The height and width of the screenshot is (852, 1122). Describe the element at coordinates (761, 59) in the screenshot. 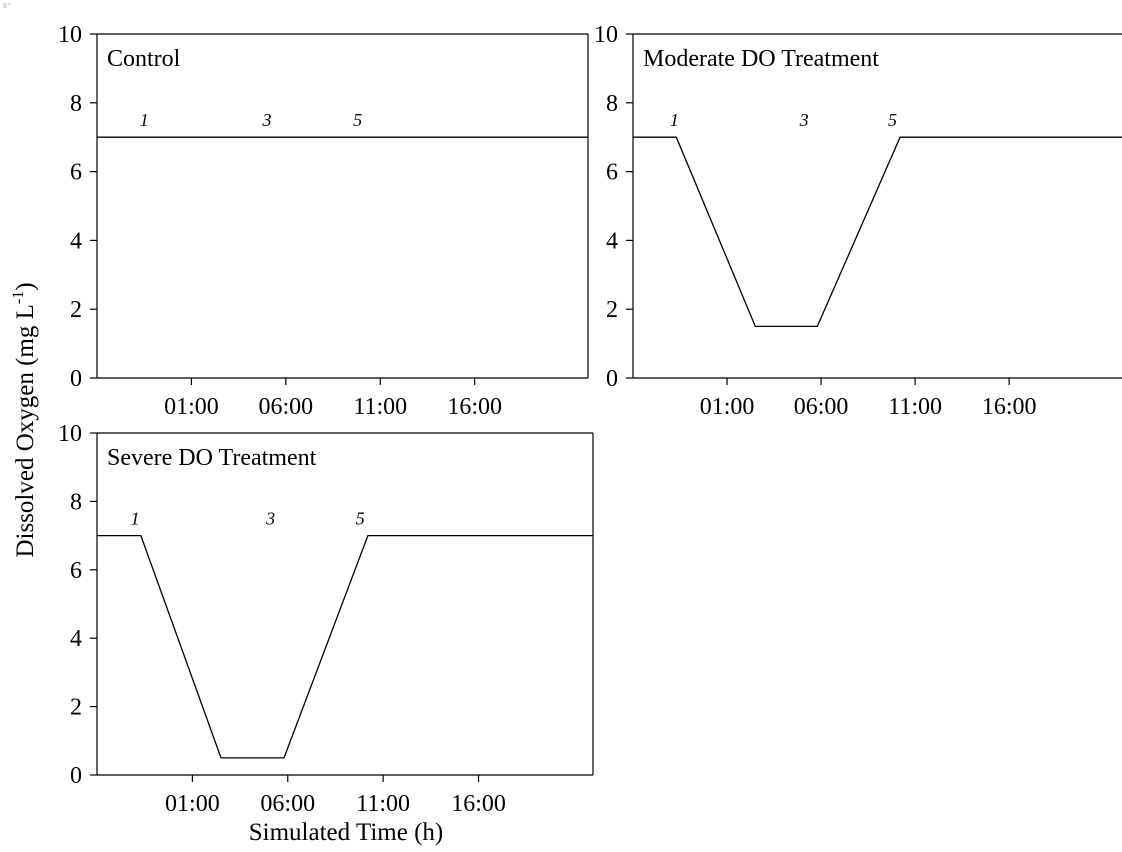

I see `panel-title: Moderate DO Treatment` at that location.